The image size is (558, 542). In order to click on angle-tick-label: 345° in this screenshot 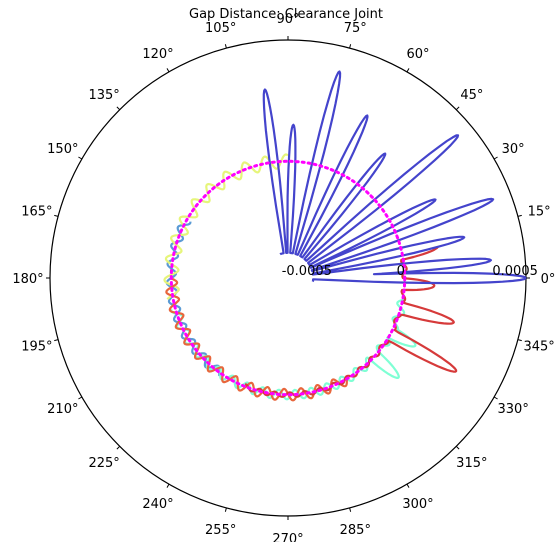, I will do `click(538, 346)`.